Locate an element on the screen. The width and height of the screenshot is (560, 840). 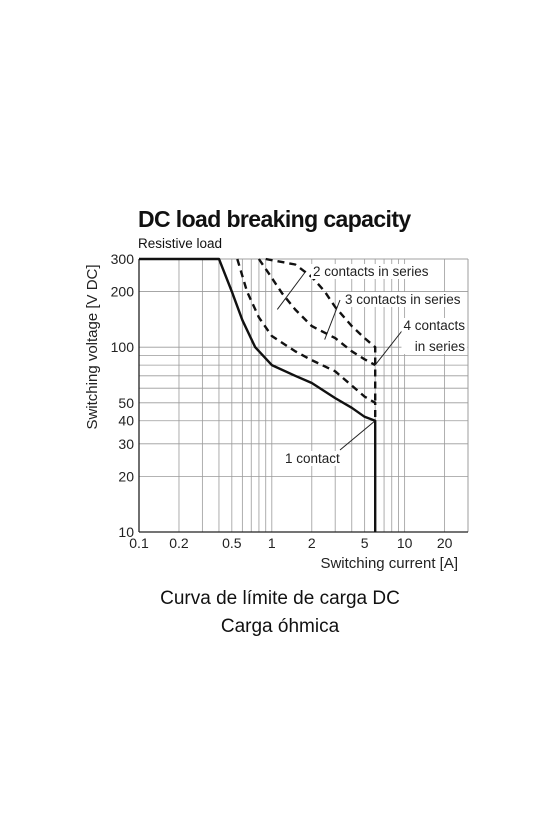
x-tick-label: 0.1 is located at coordinates (139, 543).